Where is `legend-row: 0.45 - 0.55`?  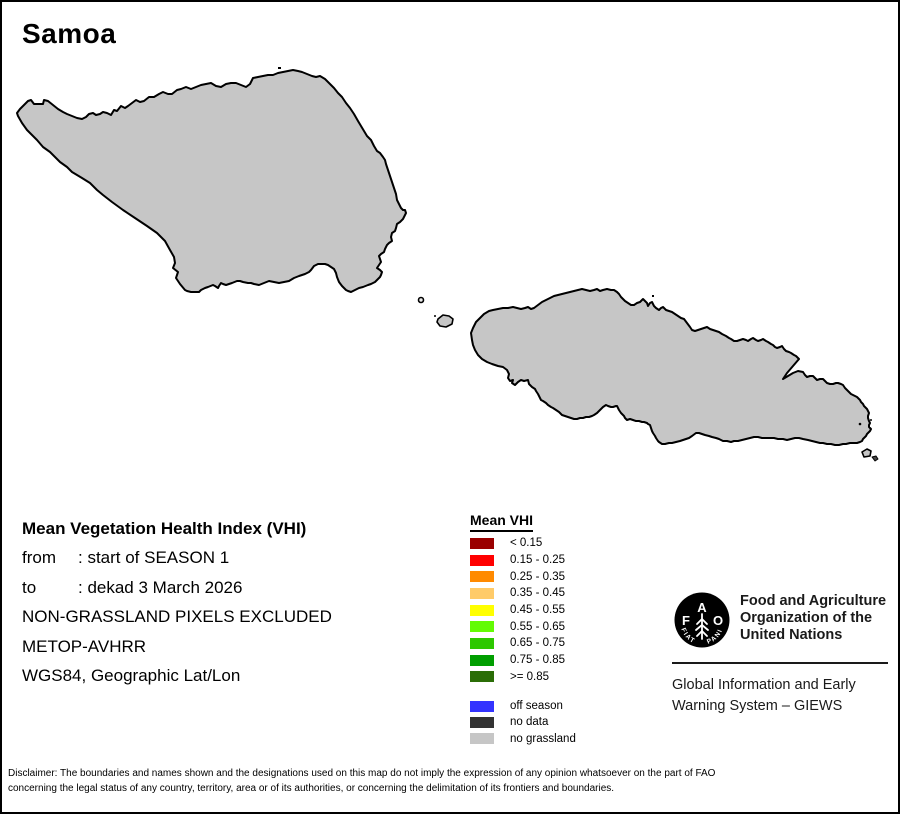 legend-row: 0.45 - 0.55 is located at coordinates (517, 610).